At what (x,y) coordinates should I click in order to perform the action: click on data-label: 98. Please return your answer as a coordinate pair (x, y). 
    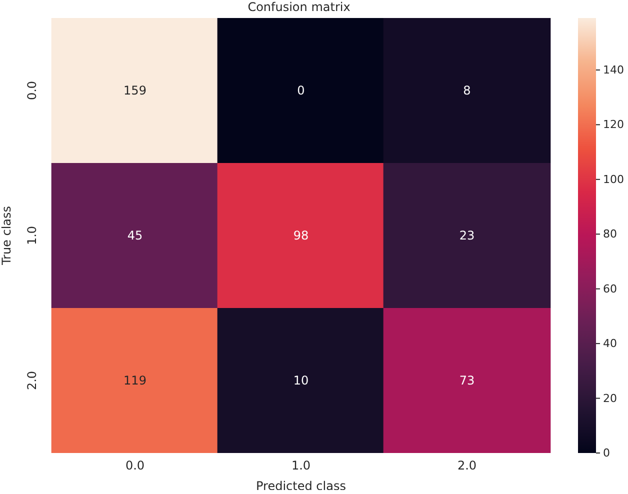
    Looking at the image, I should click on (301, 235).